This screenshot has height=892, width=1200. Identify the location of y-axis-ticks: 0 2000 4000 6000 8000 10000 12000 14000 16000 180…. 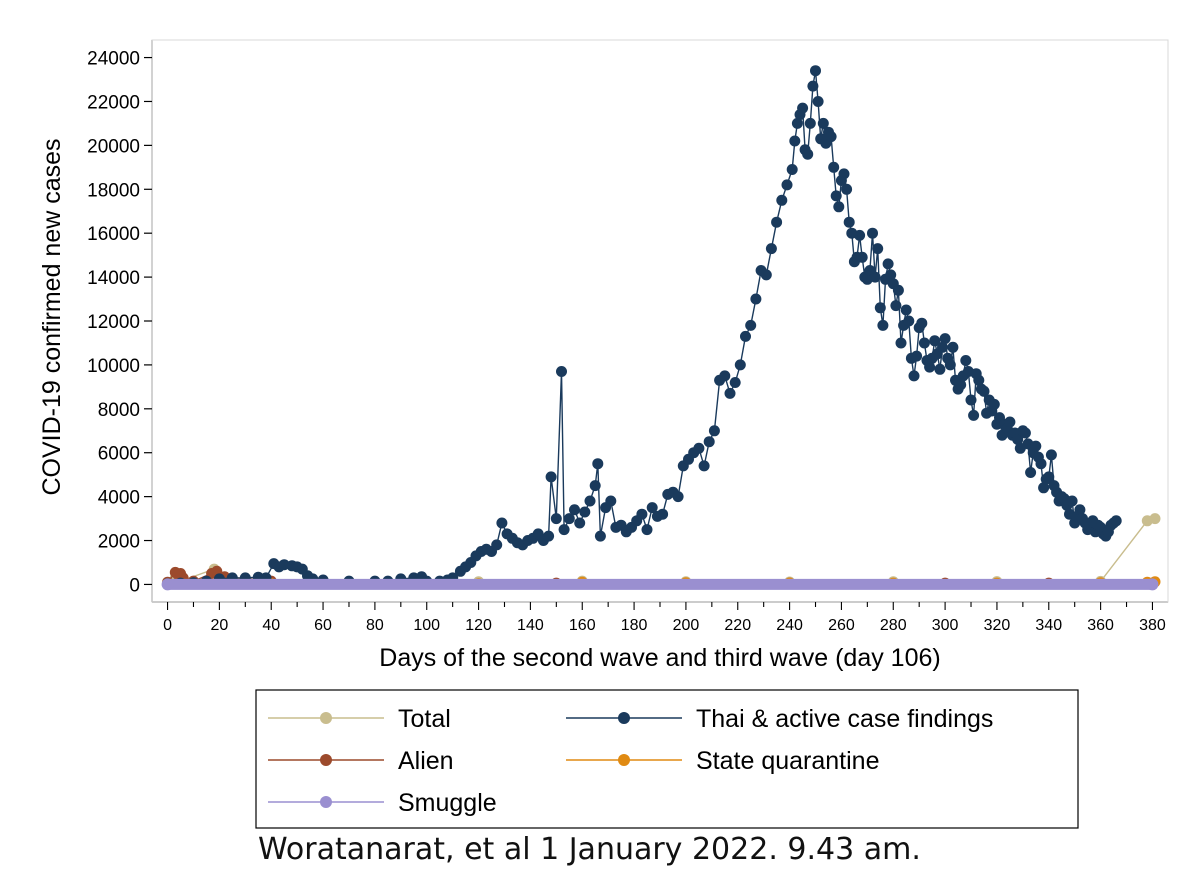
(119, 322).